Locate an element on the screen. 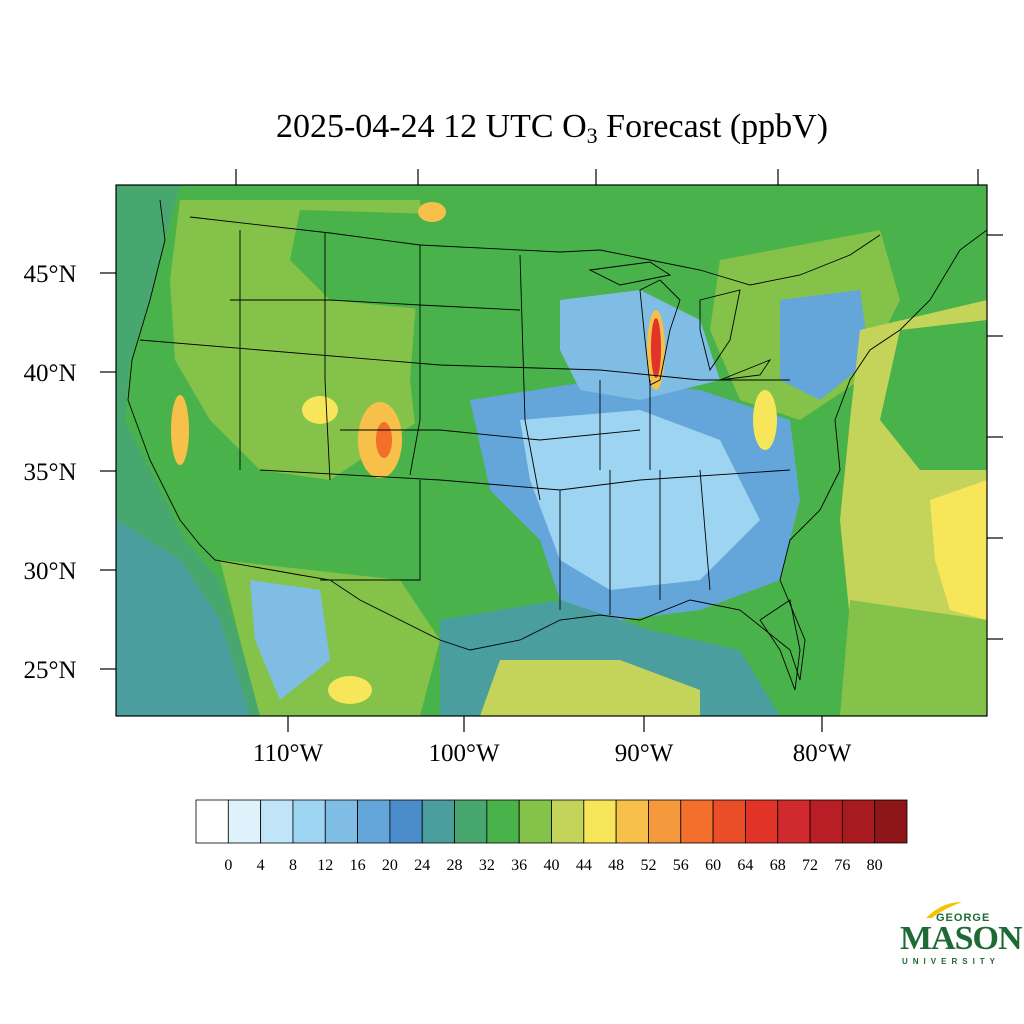 The image size is (1024, 1024). gulf-yellow is located at coordinates (590, 688).